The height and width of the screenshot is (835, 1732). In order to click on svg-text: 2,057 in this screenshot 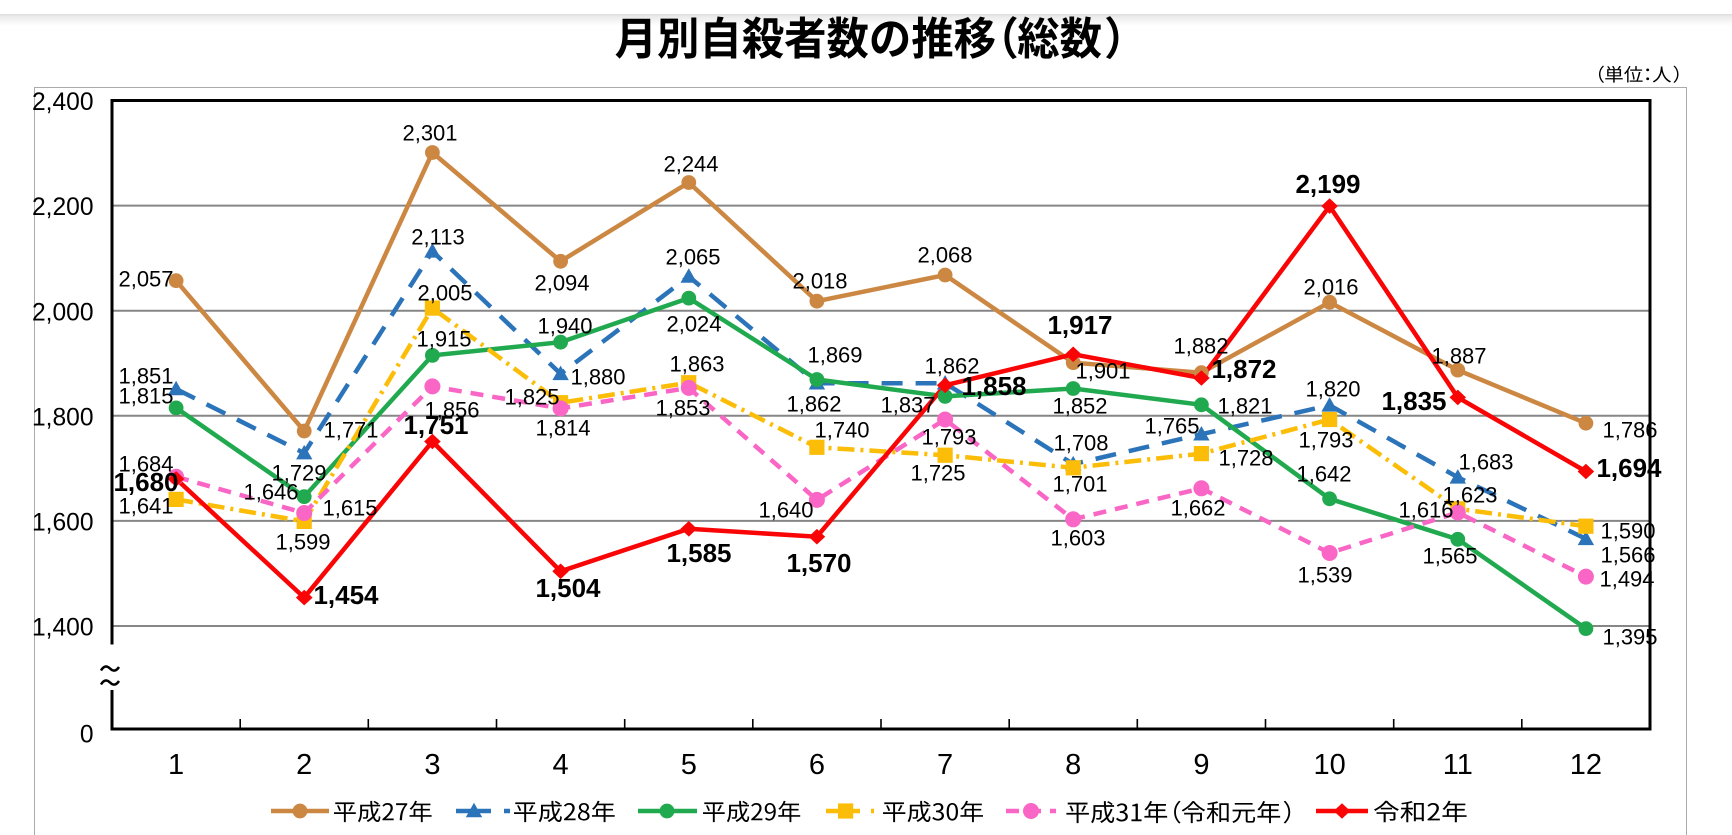, I will do `click(145, 279)`.